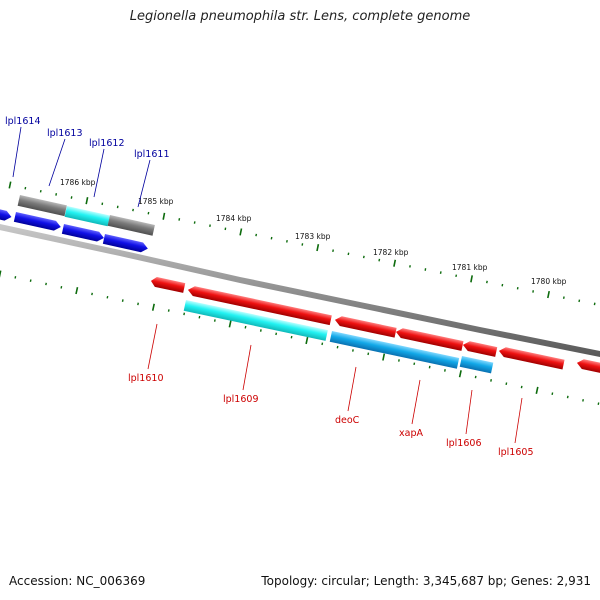 Image resolution: width=600 pixels, height=600 pixels. What do you see at coordinates (391, 252) in the screenshot?
I see `scale-label-1782: 1782 kbp` at bounding box center [391, 252].